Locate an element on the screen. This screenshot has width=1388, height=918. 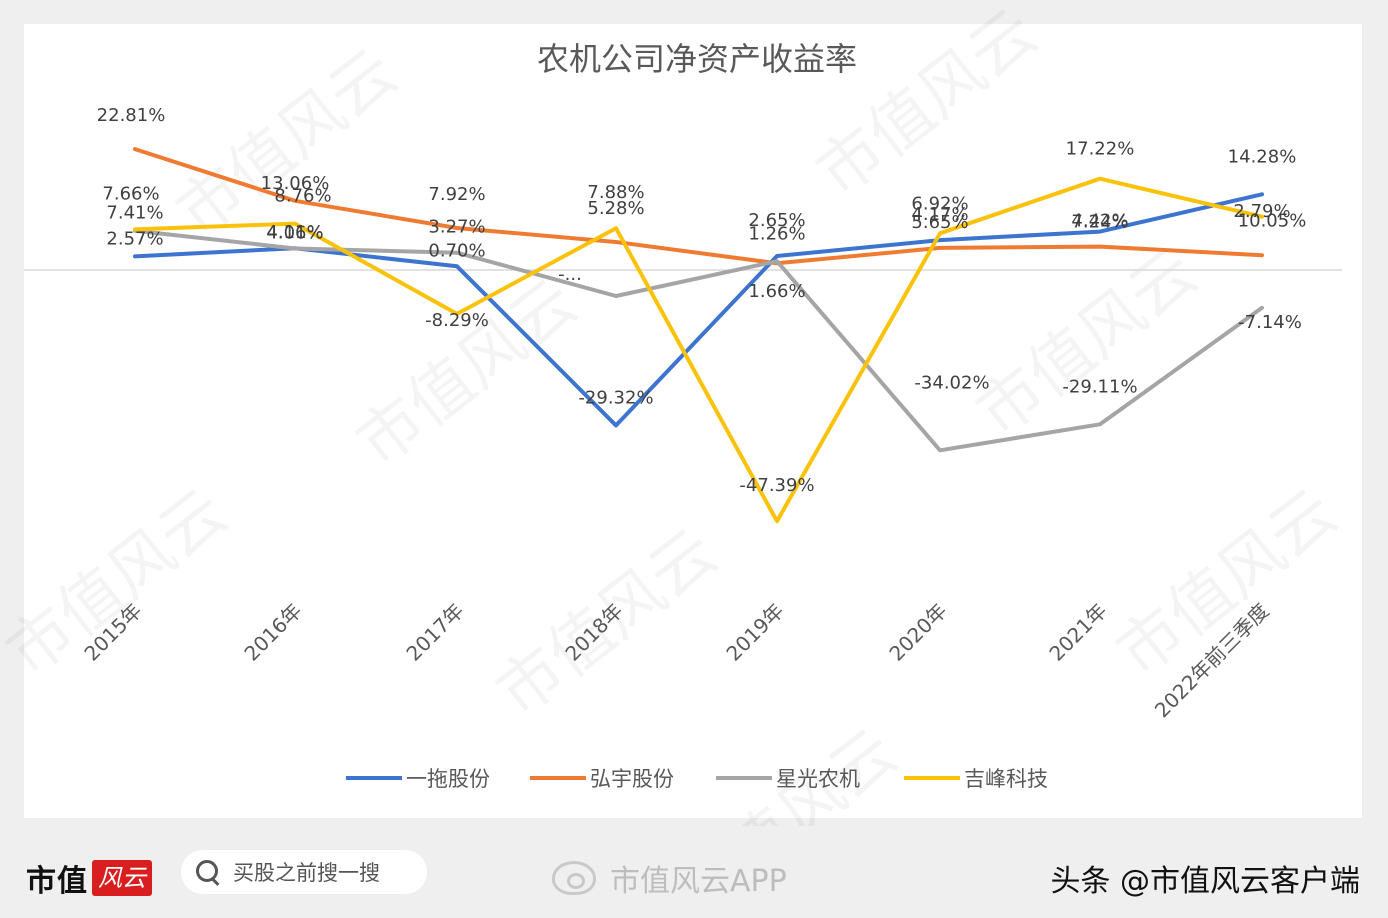
x-tick-label: 2016年 is located at coordinates (272, 632).